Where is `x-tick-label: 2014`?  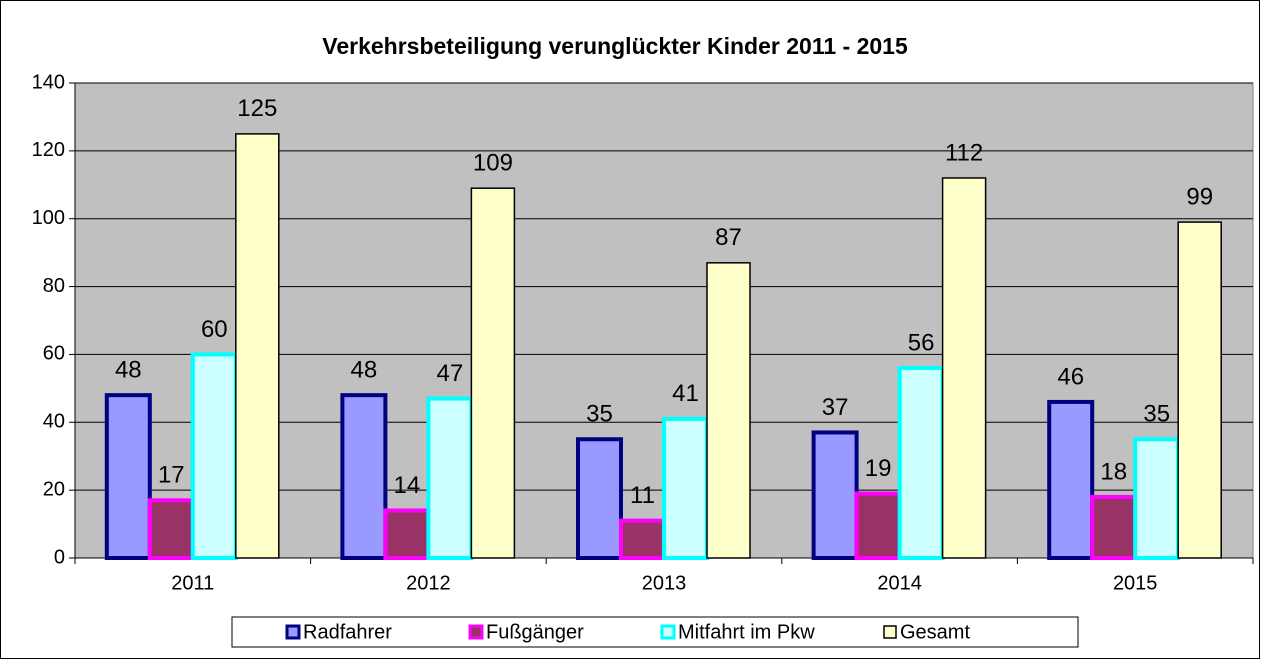 x-tick-label: 2014 is located at coordinates (899, 583).